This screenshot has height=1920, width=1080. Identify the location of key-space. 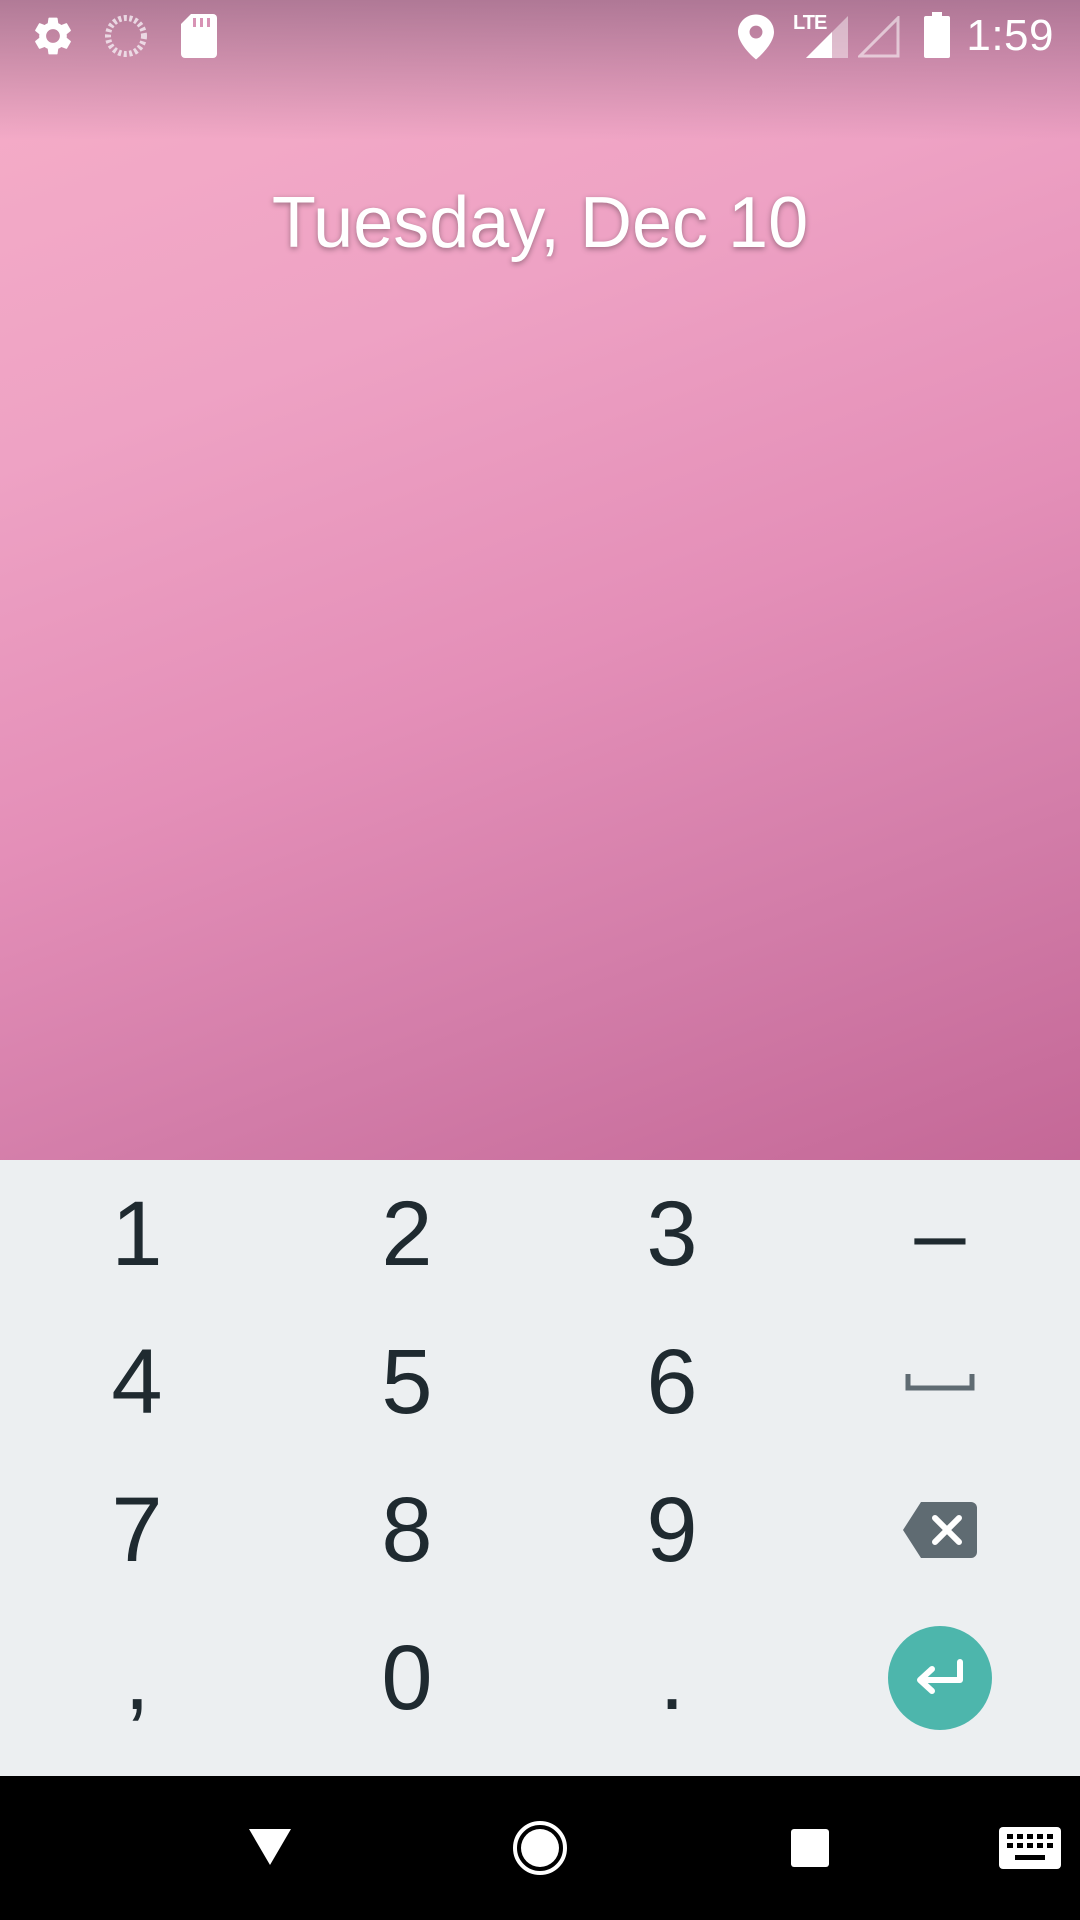
(940, 1382).